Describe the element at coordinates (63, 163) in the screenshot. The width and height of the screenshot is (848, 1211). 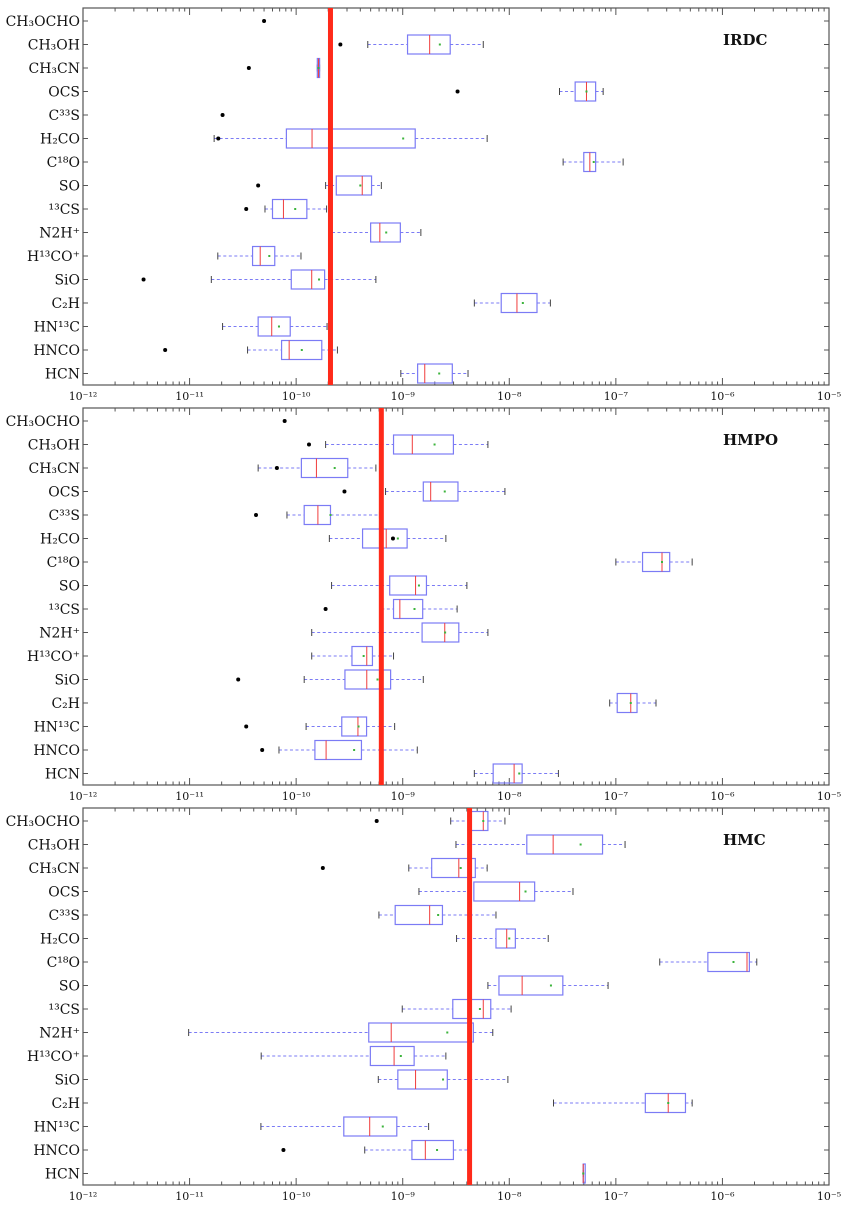
I see `y-tick-label: C¹⁸O` at that location.